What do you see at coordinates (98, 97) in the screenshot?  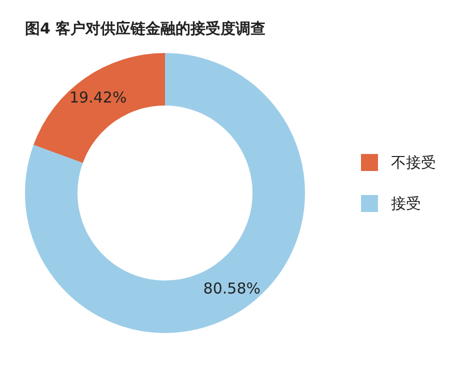 I see `data-label: 19.42%` at bounding box center [98, 97].